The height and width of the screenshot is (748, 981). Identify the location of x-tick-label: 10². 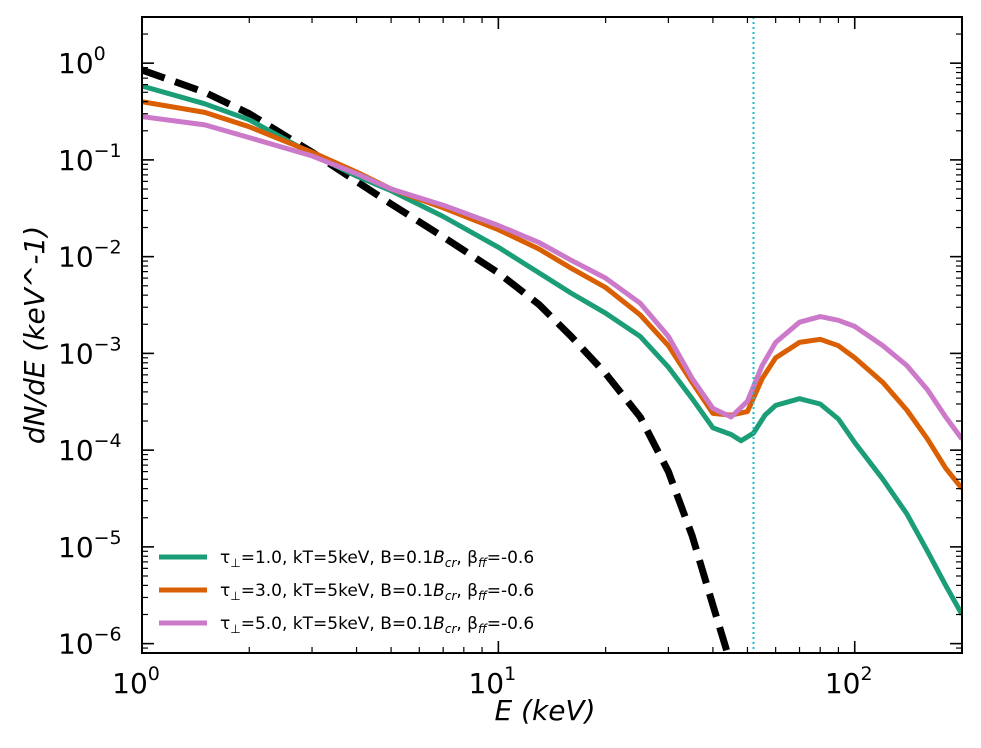
(849, 681).